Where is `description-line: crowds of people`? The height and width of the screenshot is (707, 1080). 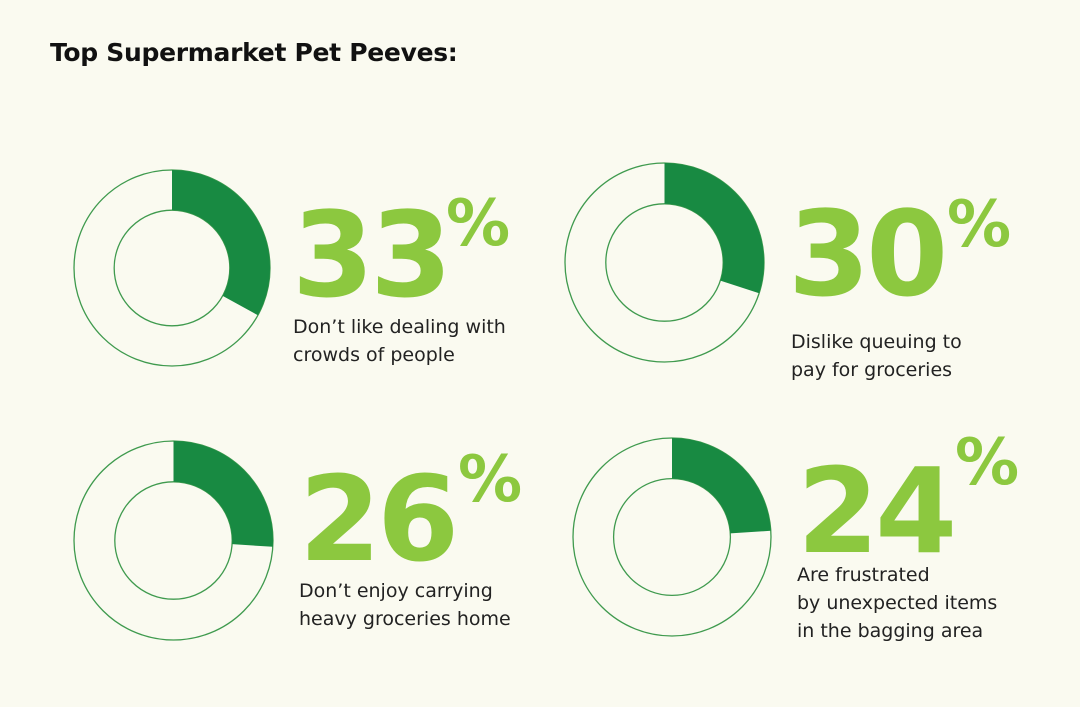 description-line: crowds of people is located at coordinates (374, 355).